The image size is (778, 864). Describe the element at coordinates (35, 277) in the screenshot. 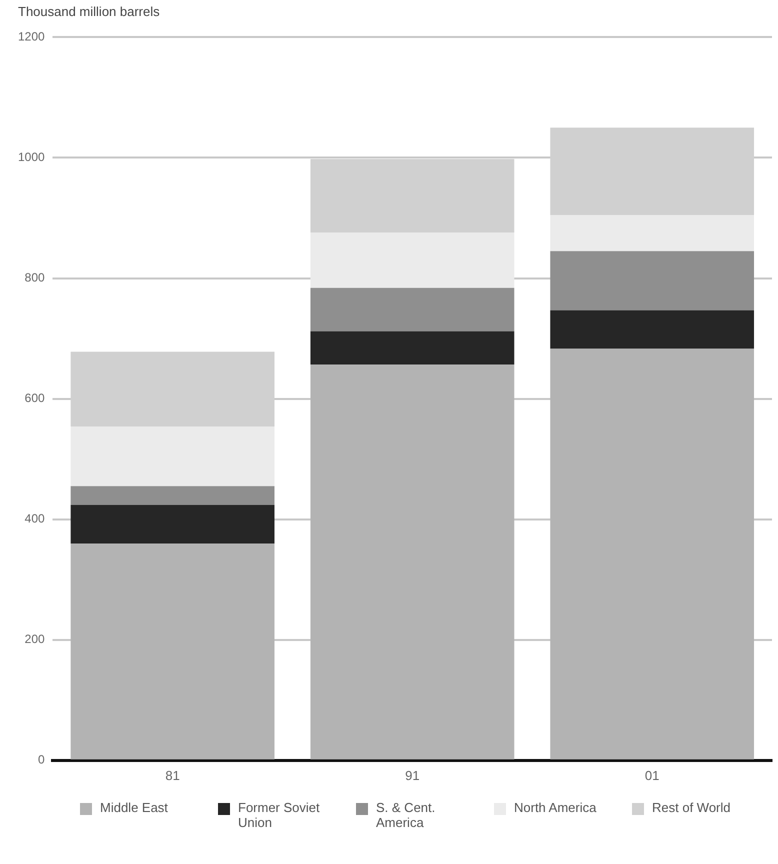

I see `y-tick-label: 800` at that location.